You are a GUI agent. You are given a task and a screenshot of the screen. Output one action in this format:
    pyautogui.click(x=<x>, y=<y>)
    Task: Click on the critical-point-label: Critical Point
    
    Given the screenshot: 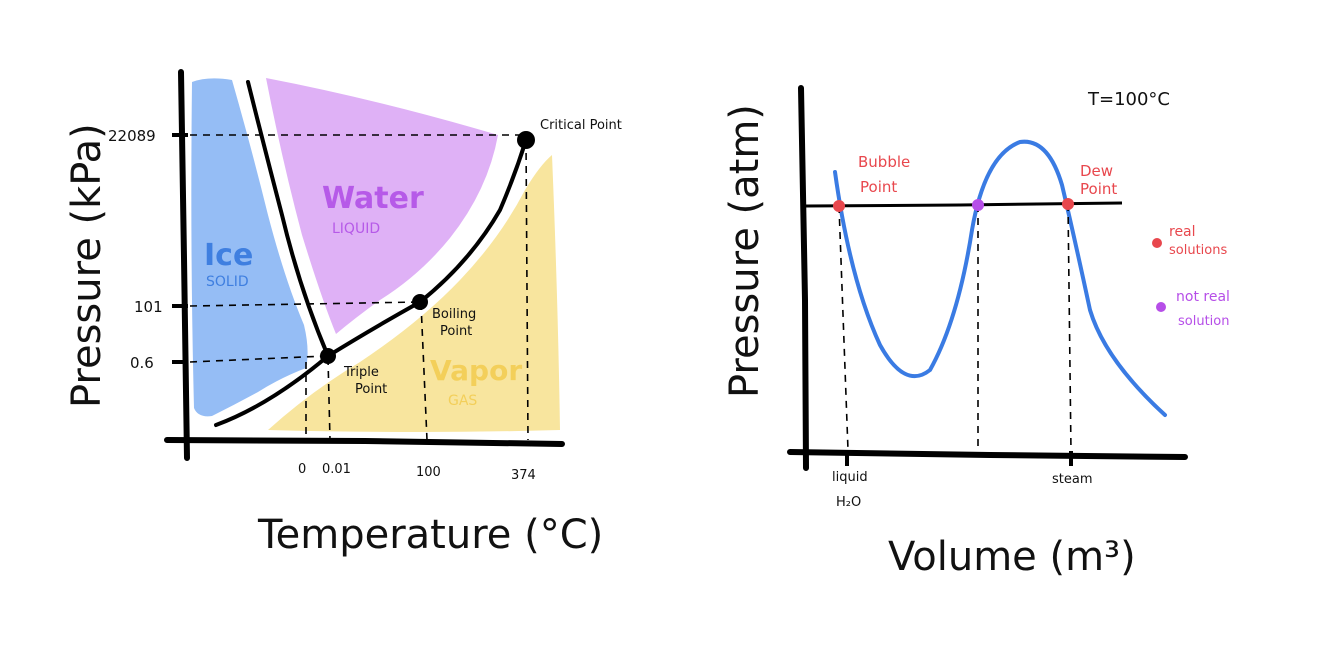 What is the action you would take?
    pyautogui.click(x=581, y=125)
    